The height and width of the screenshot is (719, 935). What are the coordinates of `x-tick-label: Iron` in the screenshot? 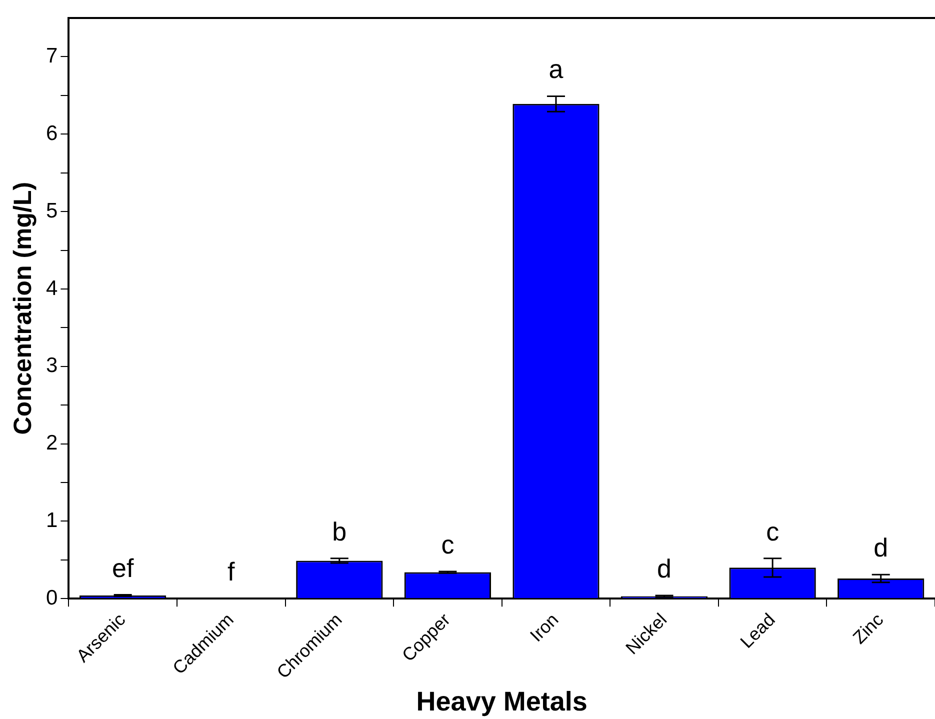 It's located at (544, 627).